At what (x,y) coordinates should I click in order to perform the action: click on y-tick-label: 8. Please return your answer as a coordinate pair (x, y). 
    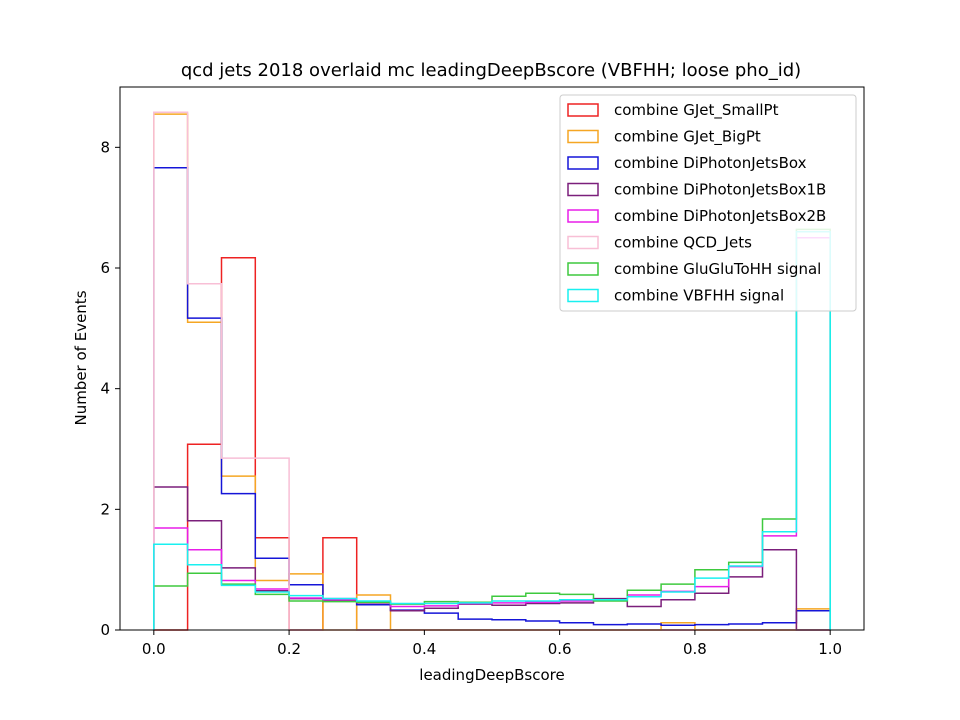
    Looking at the image, I should click on (105, 147).